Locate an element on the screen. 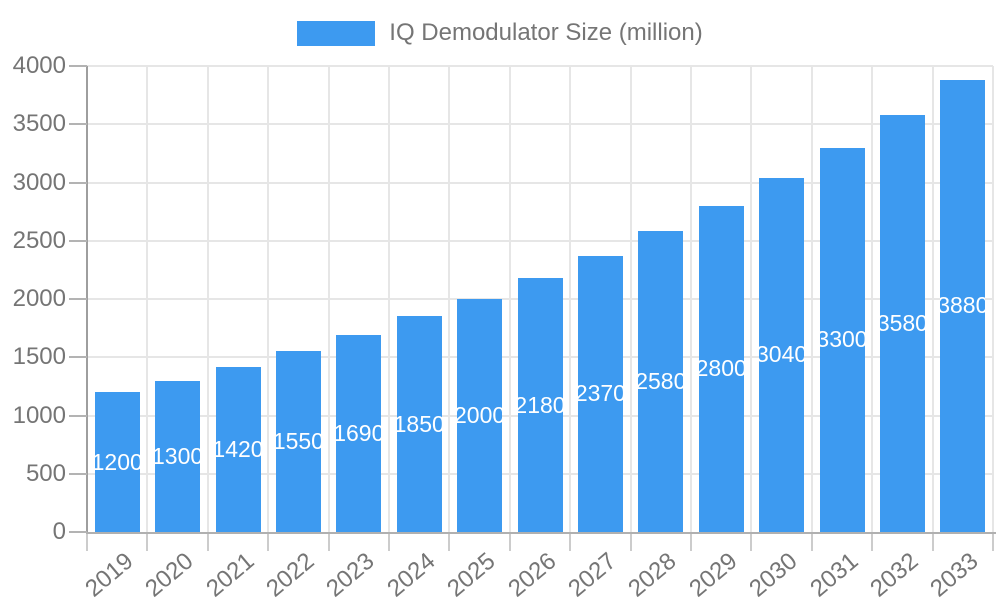  x-axis-tick-label: 2029 is located at coordinates (713, 573).